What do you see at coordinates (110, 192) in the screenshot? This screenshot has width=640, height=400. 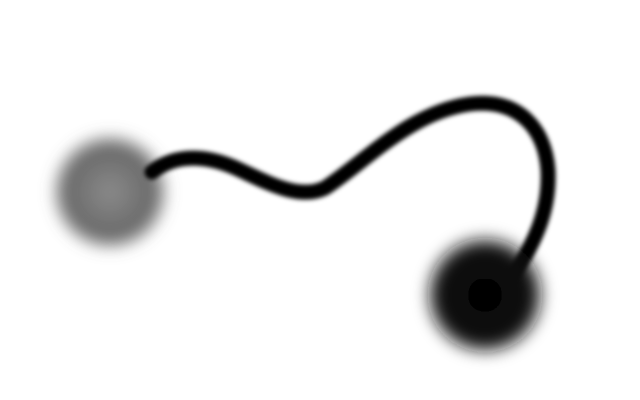 I see `start-node` at bounding box center [110, 192].